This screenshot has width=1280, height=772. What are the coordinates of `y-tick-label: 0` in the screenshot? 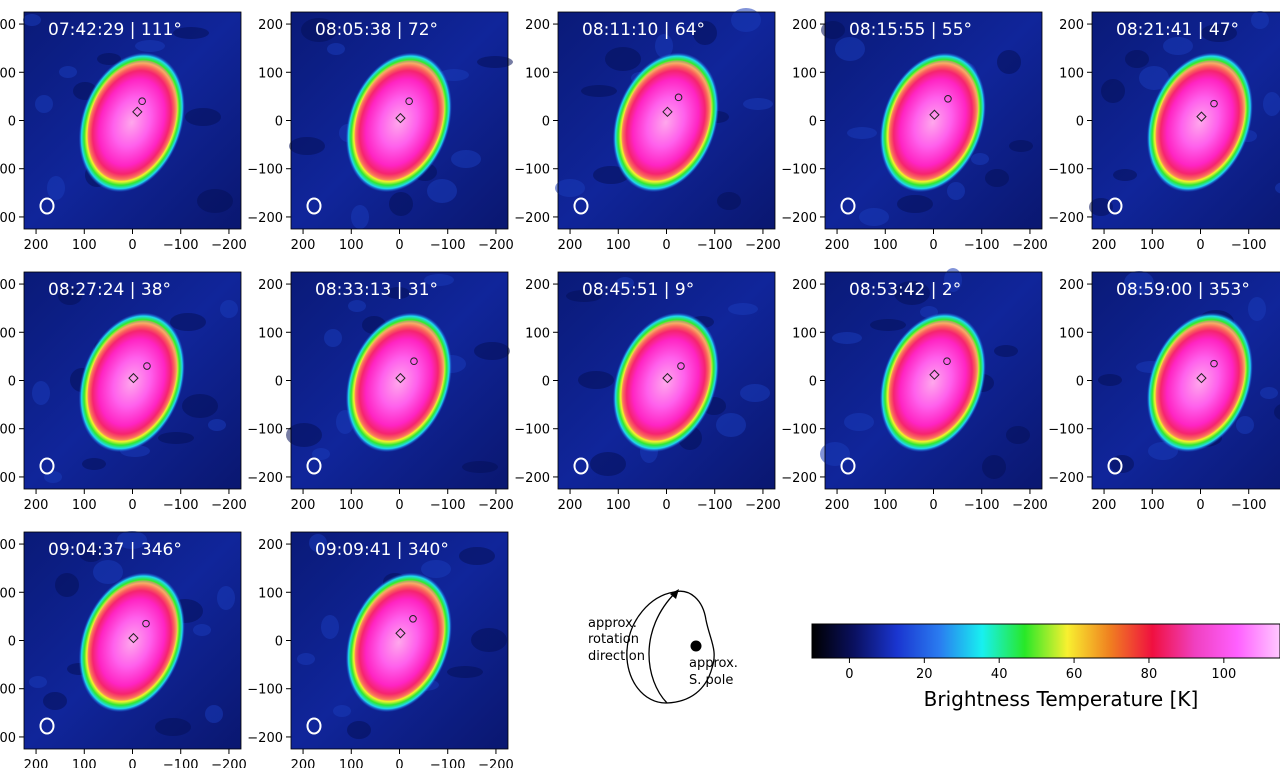 It's located at (12, 382).